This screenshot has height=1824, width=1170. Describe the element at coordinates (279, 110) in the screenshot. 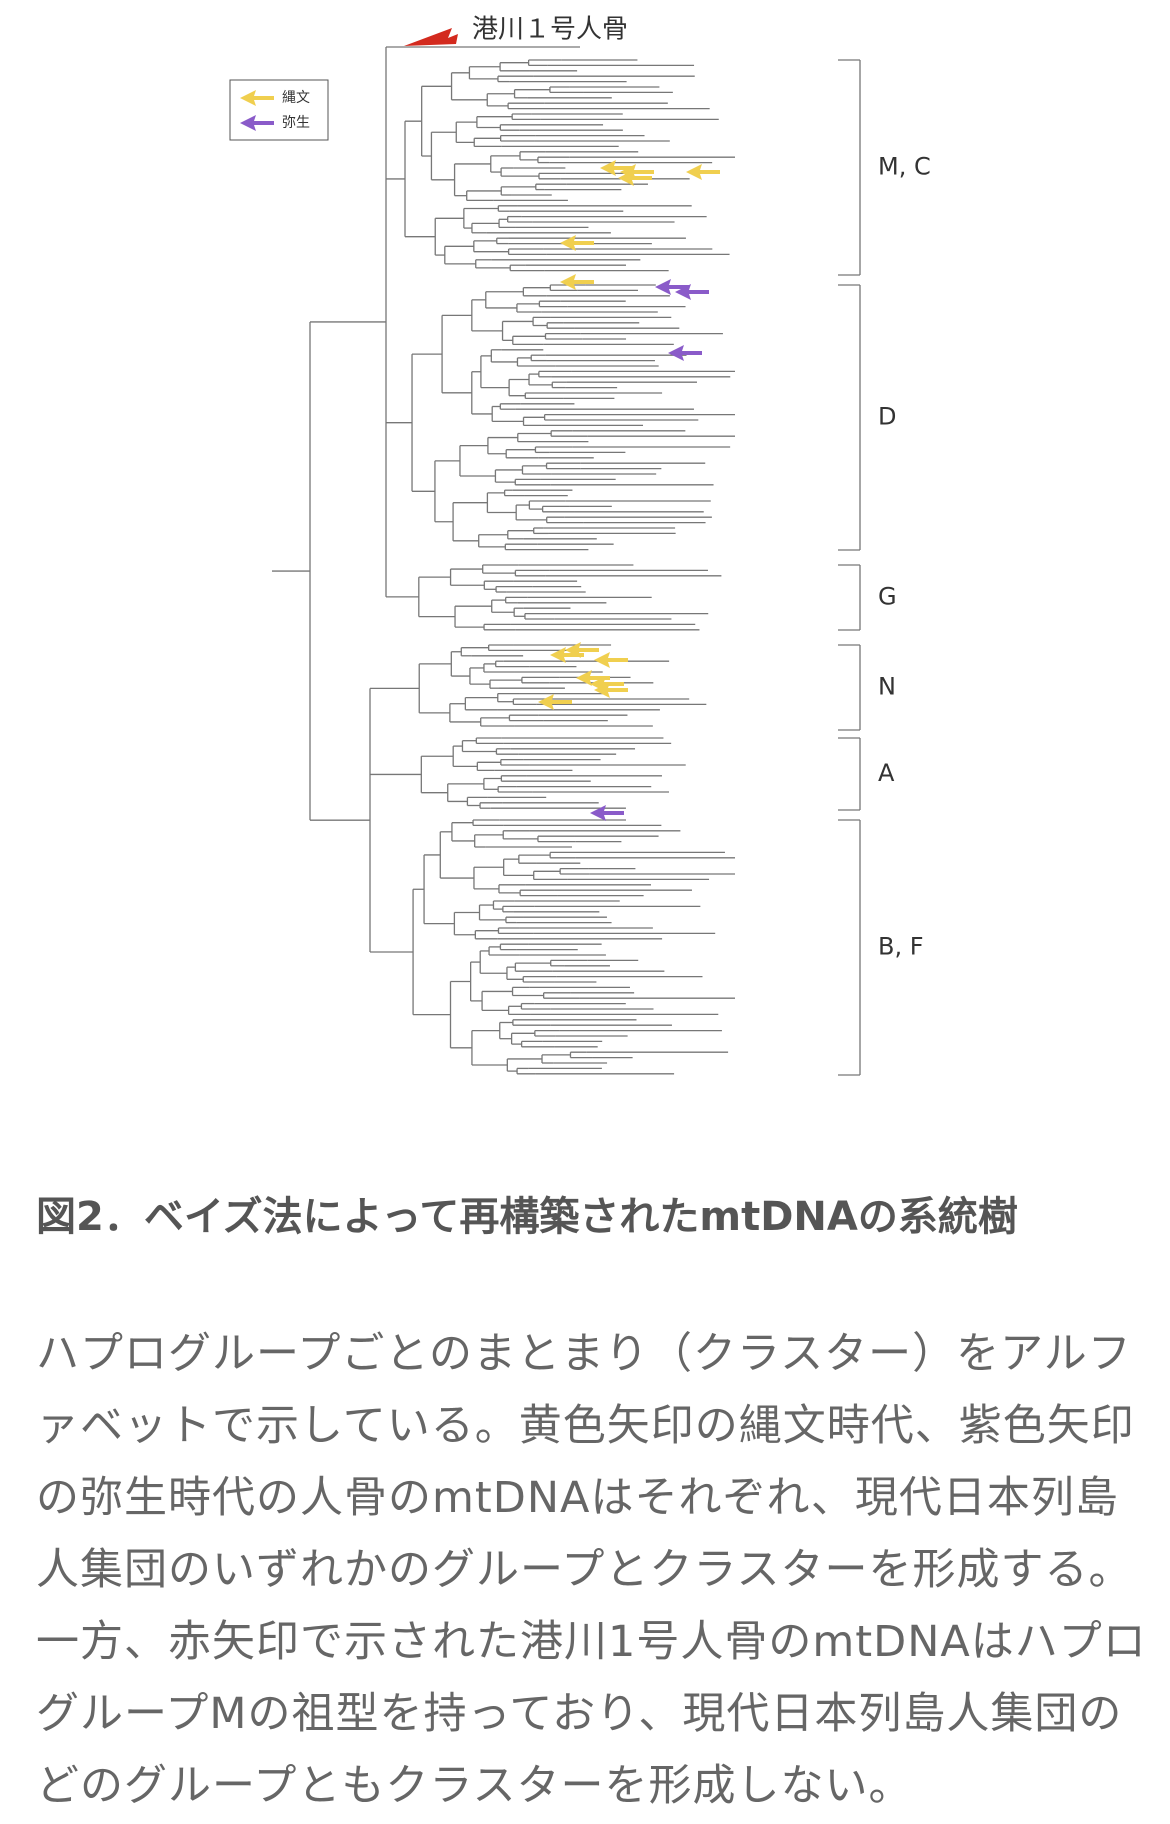

I see `legend-box` at that location.